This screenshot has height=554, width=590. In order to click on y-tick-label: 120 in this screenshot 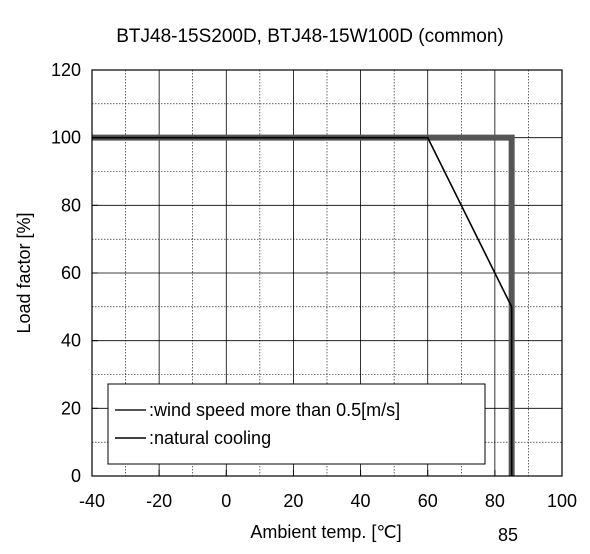, I will do `click(66, 70)`.